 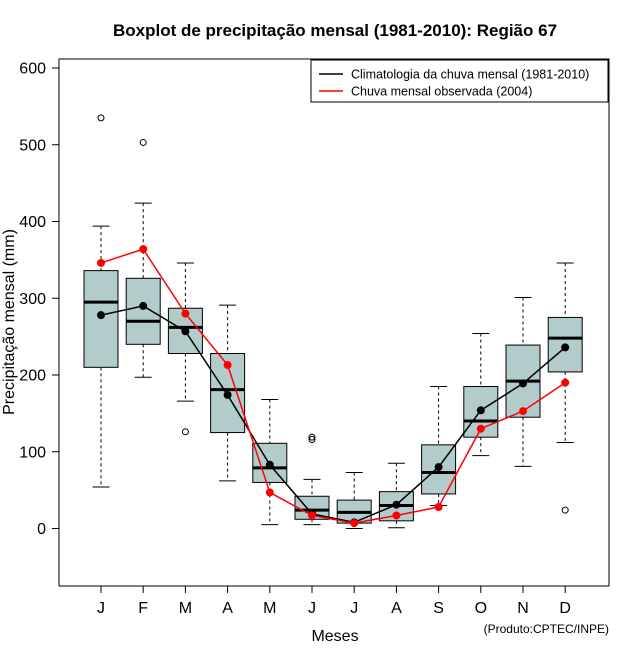 I want to click on y-tick-label: 400, so click(x=32, y=222).